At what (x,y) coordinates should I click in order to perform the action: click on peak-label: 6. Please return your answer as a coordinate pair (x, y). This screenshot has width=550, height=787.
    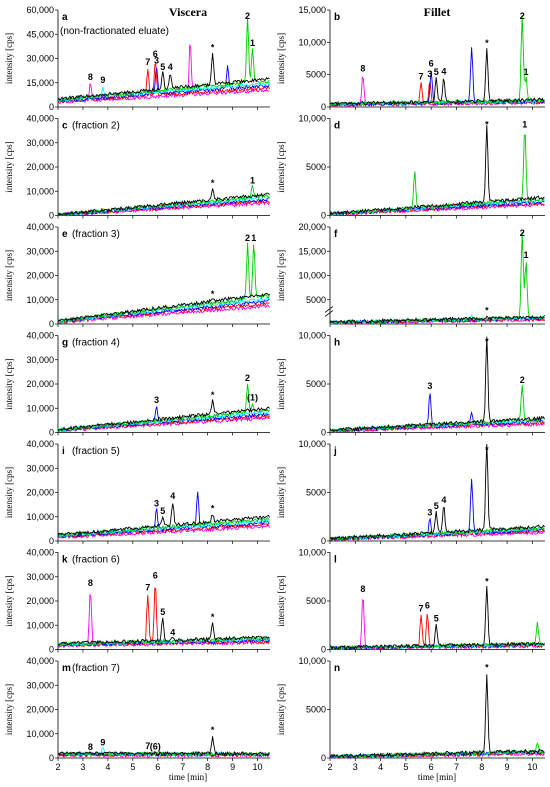
    Looking at the image, I should click on (431, 63).